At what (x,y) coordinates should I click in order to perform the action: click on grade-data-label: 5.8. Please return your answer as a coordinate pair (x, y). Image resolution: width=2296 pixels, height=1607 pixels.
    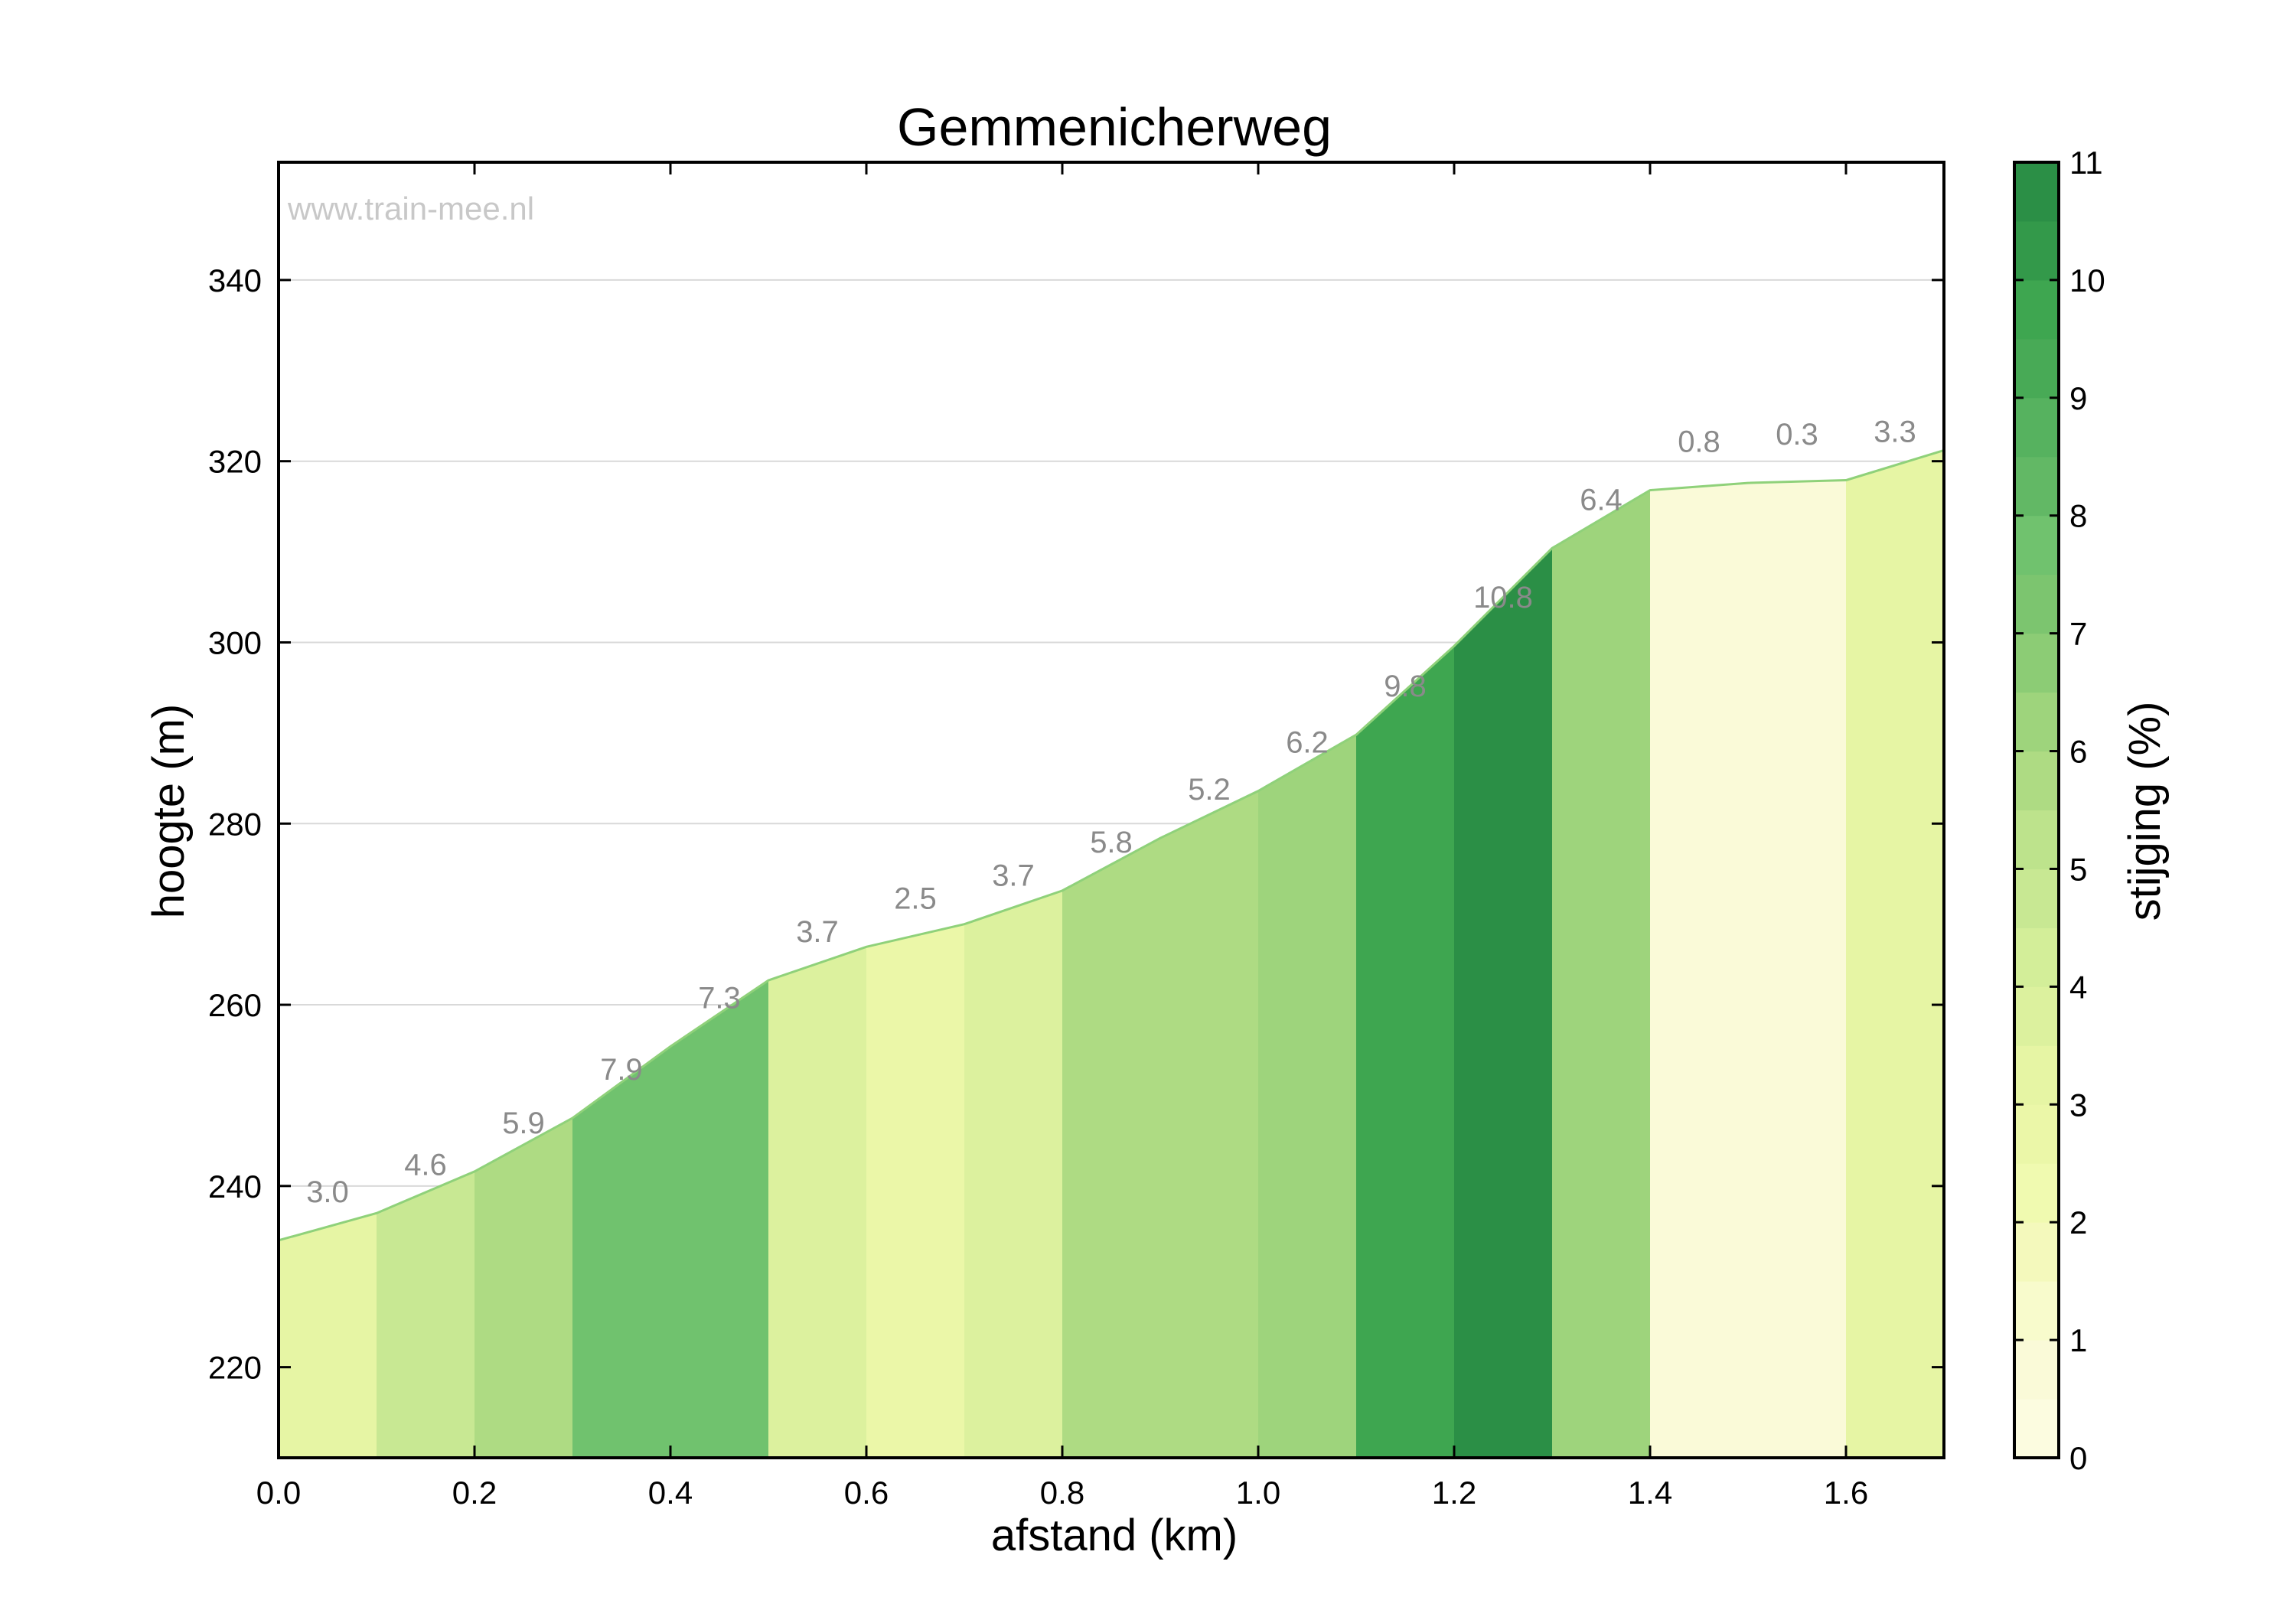
    Looking at the image, I should click on (1111, 843).